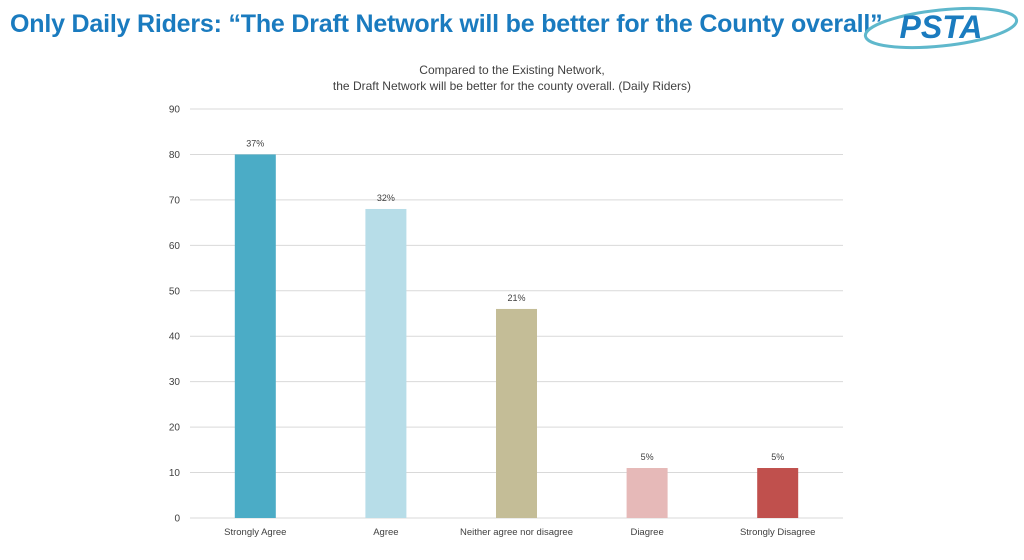 The width and height of the screenshot is (1024, 560). Describe the element at coordinates (175, 337) in the screenshot. I see `y-tick-label: 40` at that location.